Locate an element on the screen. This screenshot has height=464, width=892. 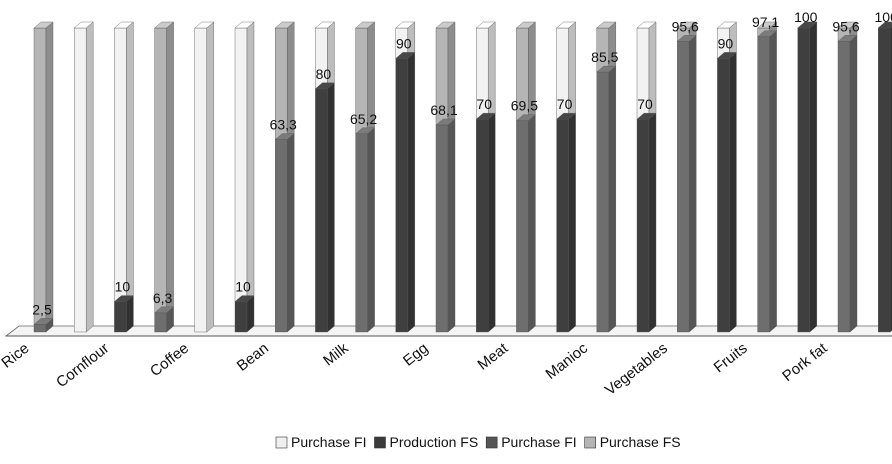
category-label: Manioc is located at coordinates (566, 360).